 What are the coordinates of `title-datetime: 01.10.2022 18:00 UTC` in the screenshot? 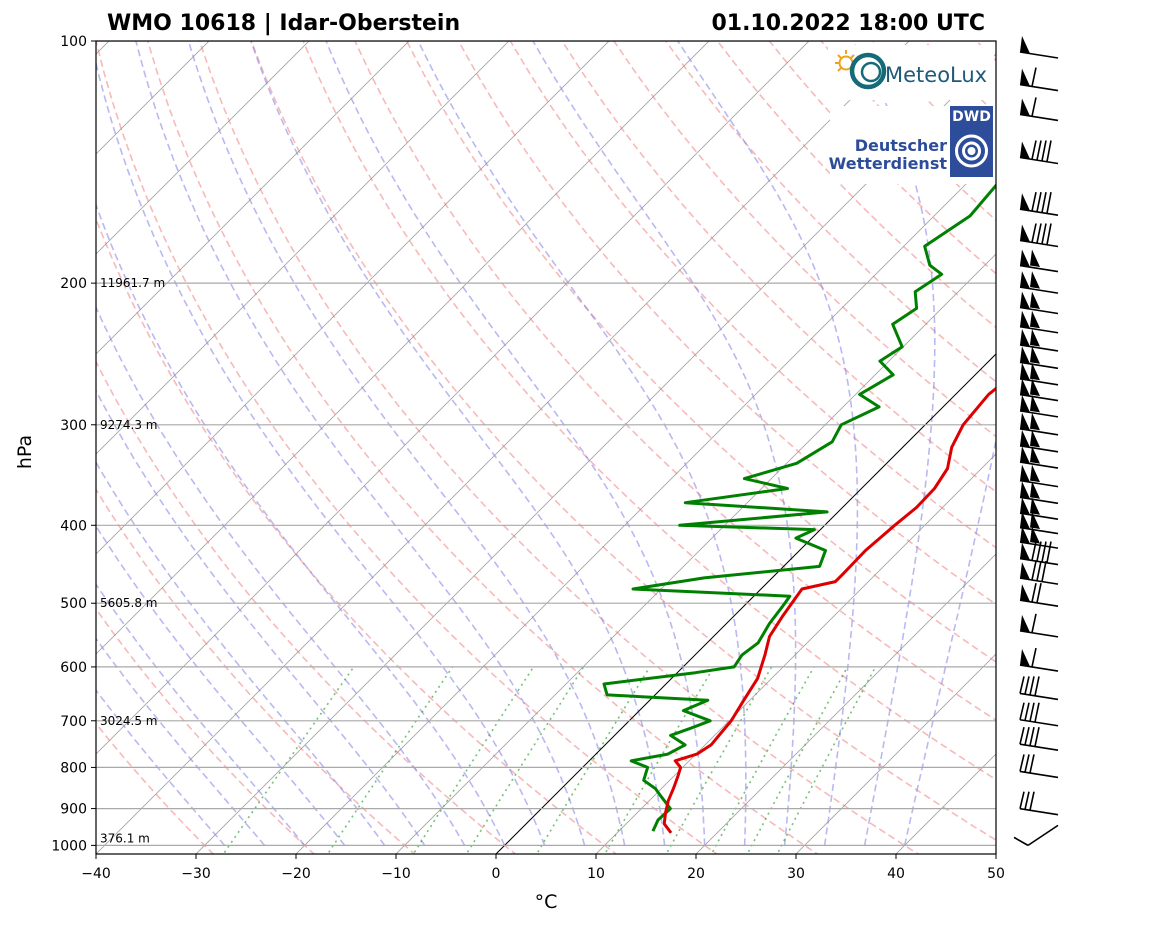 It's located at (848, 23).